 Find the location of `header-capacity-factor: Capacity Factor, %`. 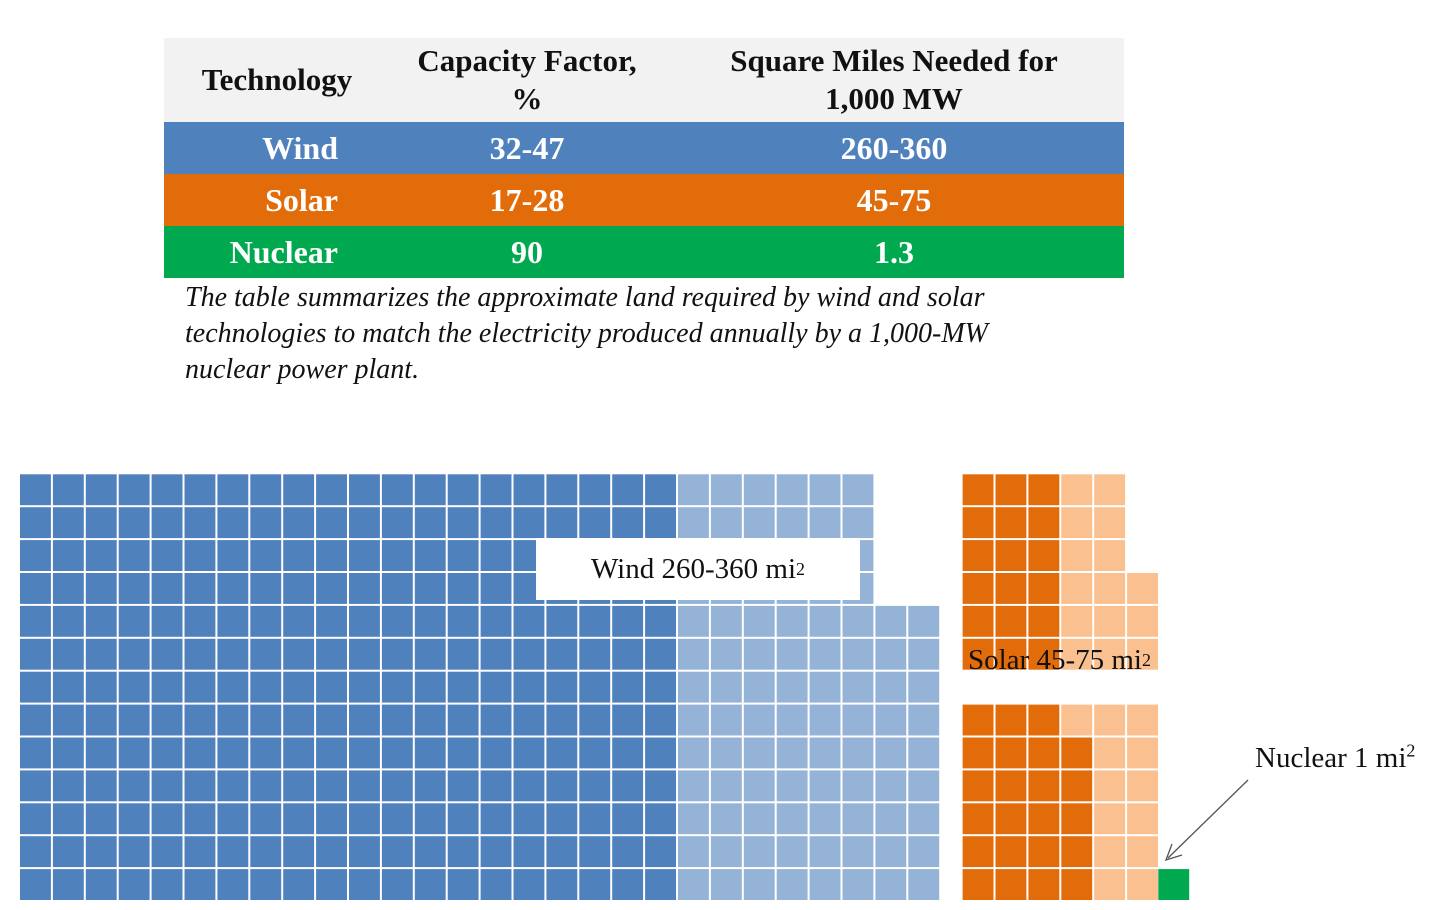

header-capacity-factor: Capacity Factor, % is located at coordinates (527, 80).